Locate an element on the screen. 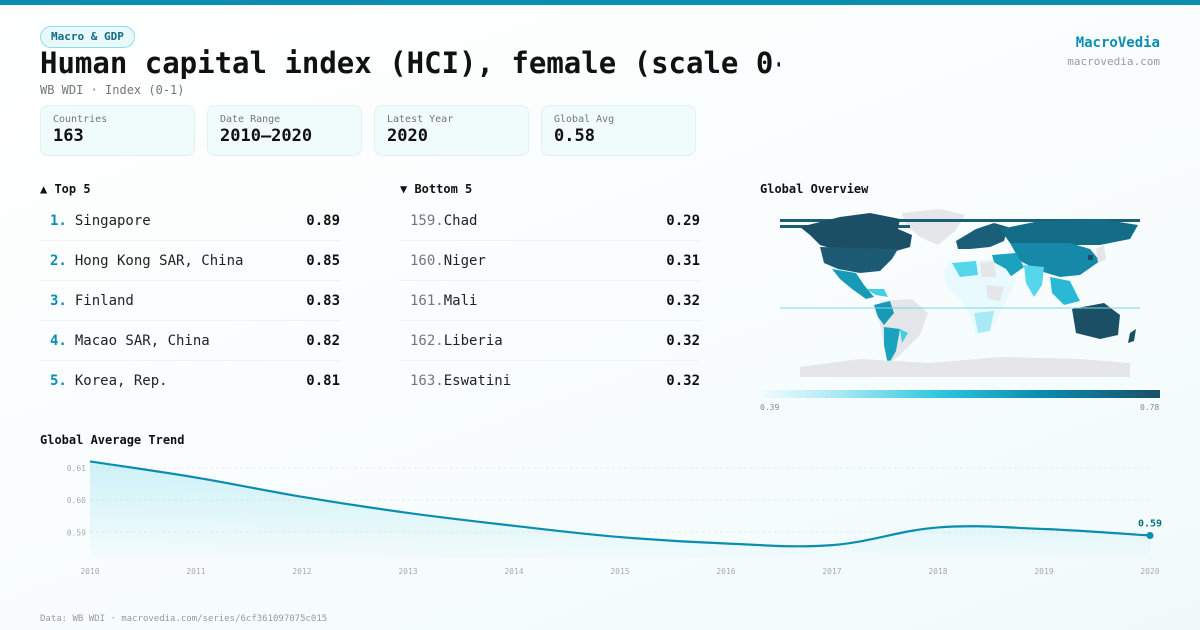 The height and width of the screenshot is (630, 1200). svg-text: 2013 is located at coordinates (407, 571).